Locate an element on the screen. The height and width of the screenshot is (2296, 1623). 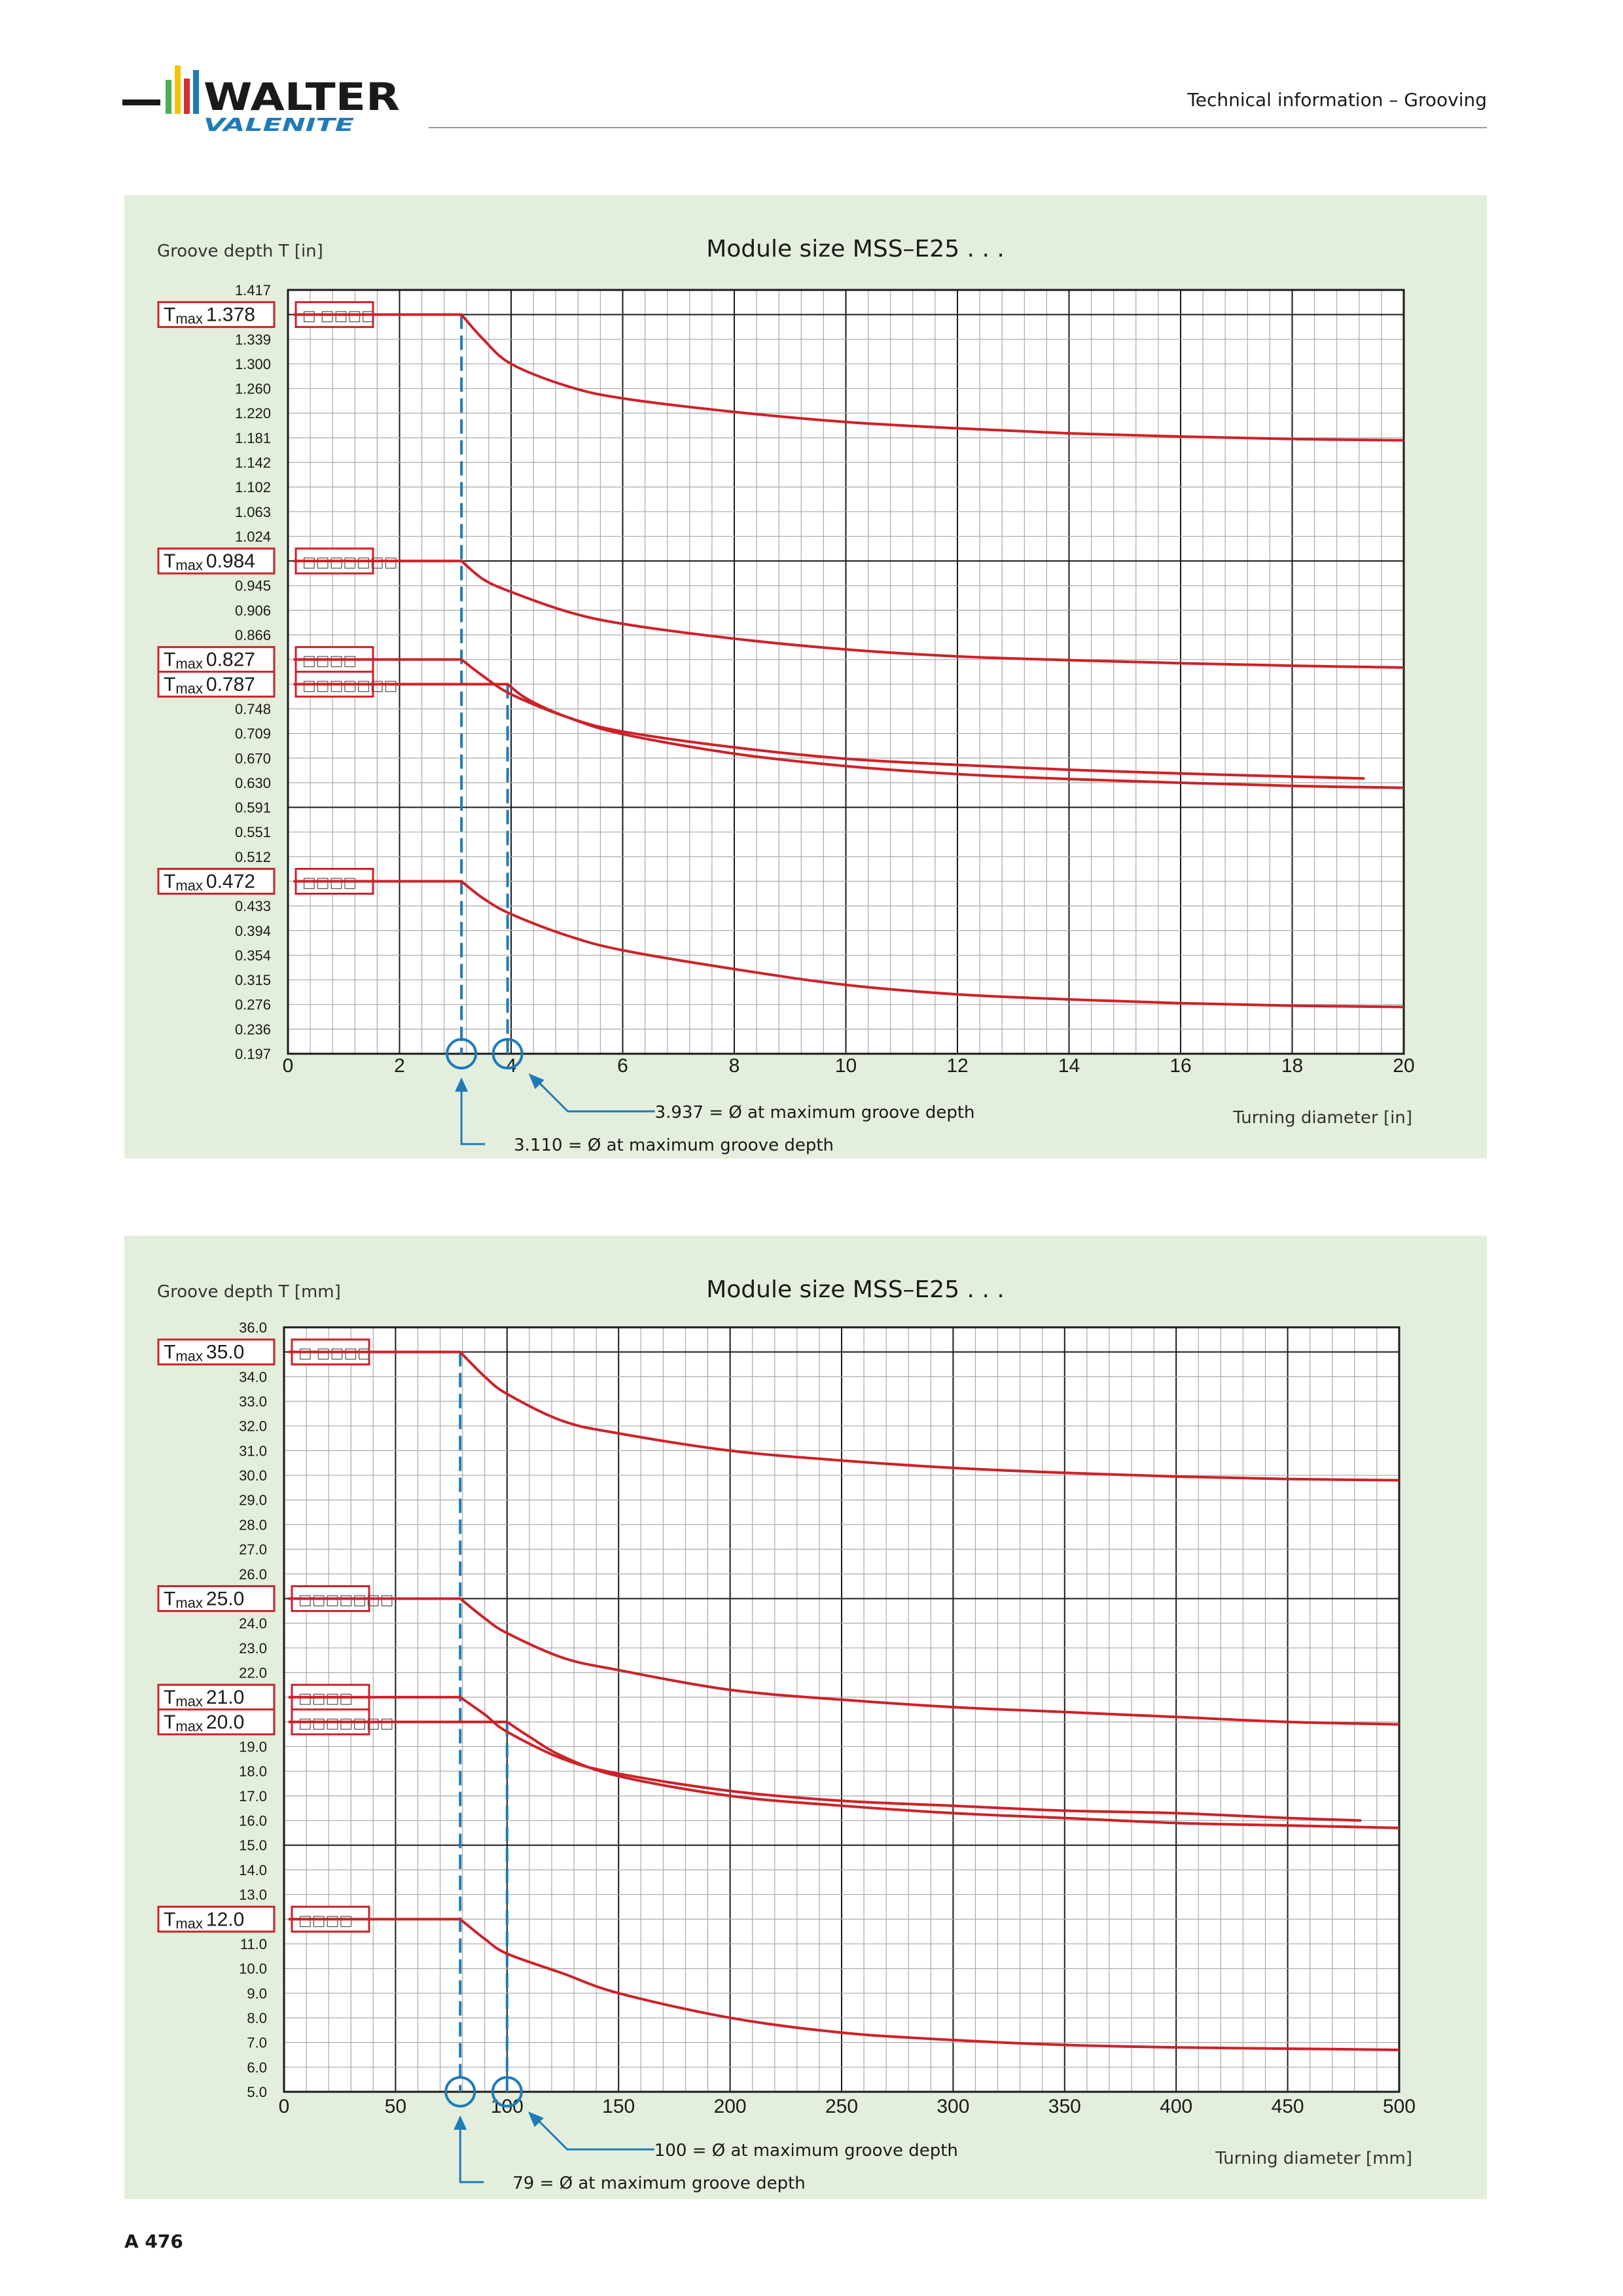
y-tick-label: 33.0 is located at coordinates (253, 1401).